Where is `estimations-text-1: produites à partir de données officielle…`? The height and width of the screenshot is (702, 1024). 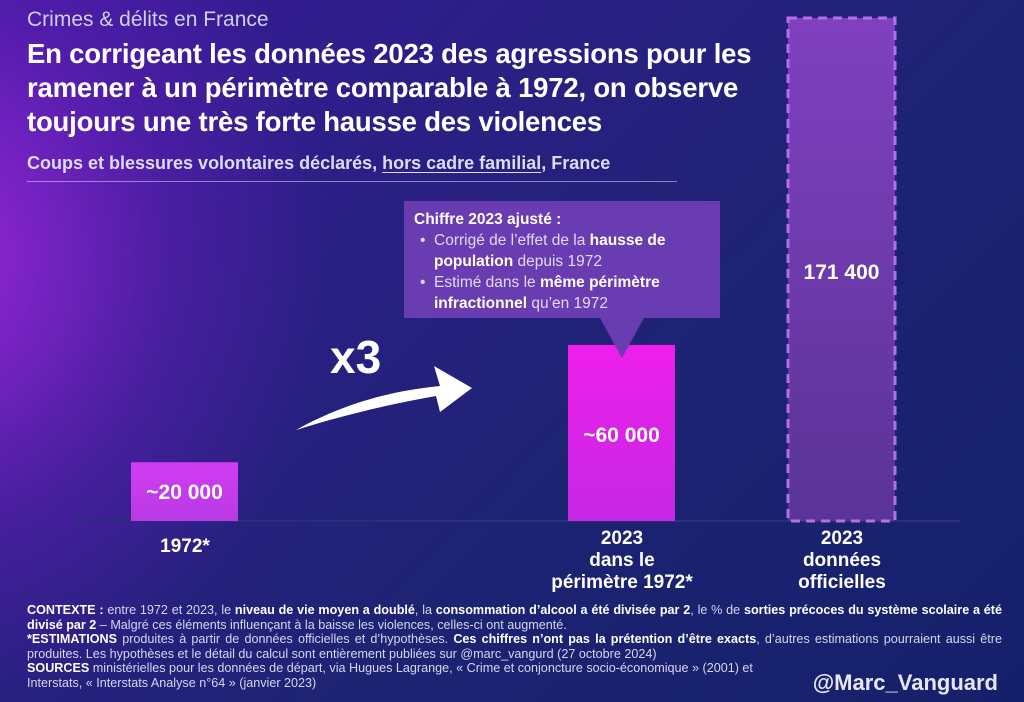
estimations-text-1: produites à partir de données officielle… is located at coordinates (285, 639).